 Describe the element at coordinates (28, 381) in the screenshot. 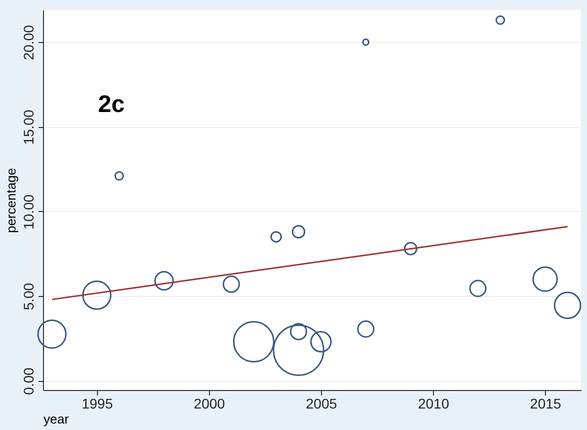

I see `y-tick-label: 0.00` at that location.